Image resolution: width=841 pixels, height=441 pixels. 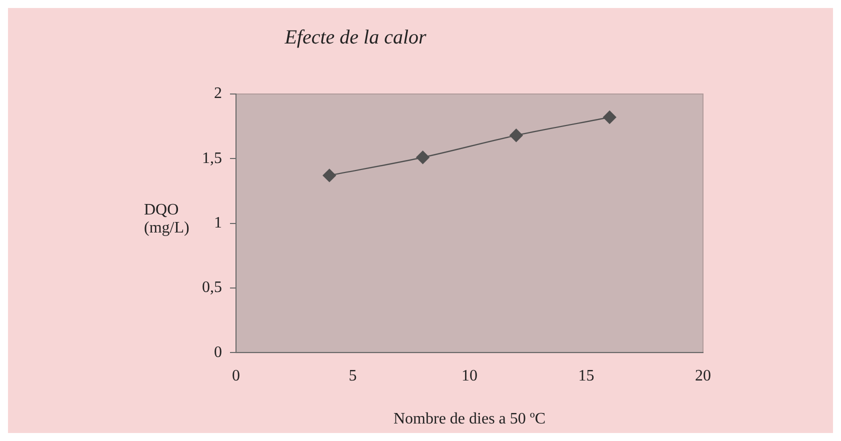 What do you see at coordinates (167, 218) in the screenshot?
I see `y-axis-title: DQO (mg/L)` at bounding box center [167, 218].